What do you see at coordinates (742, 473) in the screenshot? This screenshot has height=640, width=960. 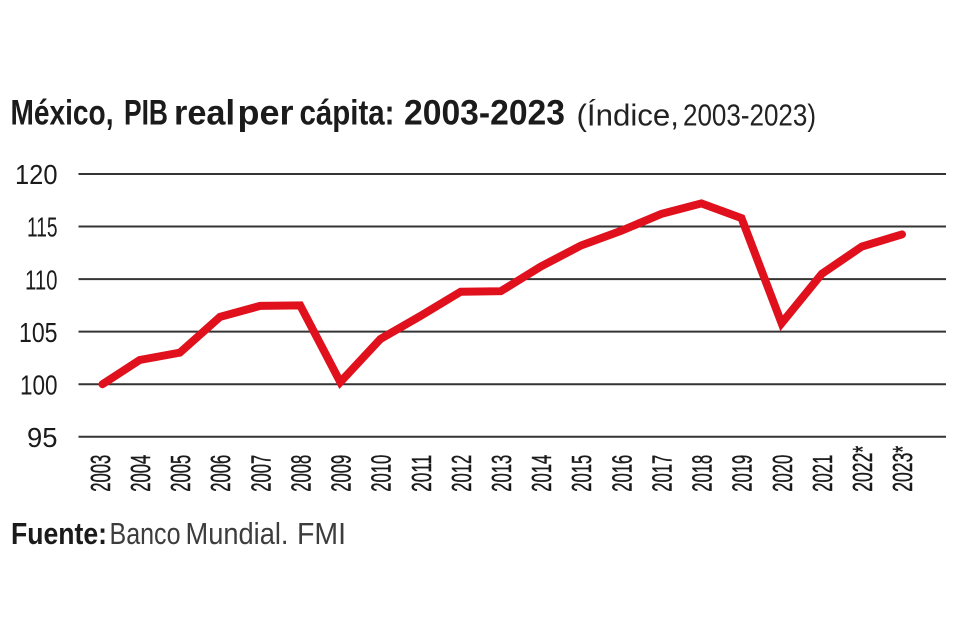 I see `svg-text: 2019` at bounding box center [742, 473].